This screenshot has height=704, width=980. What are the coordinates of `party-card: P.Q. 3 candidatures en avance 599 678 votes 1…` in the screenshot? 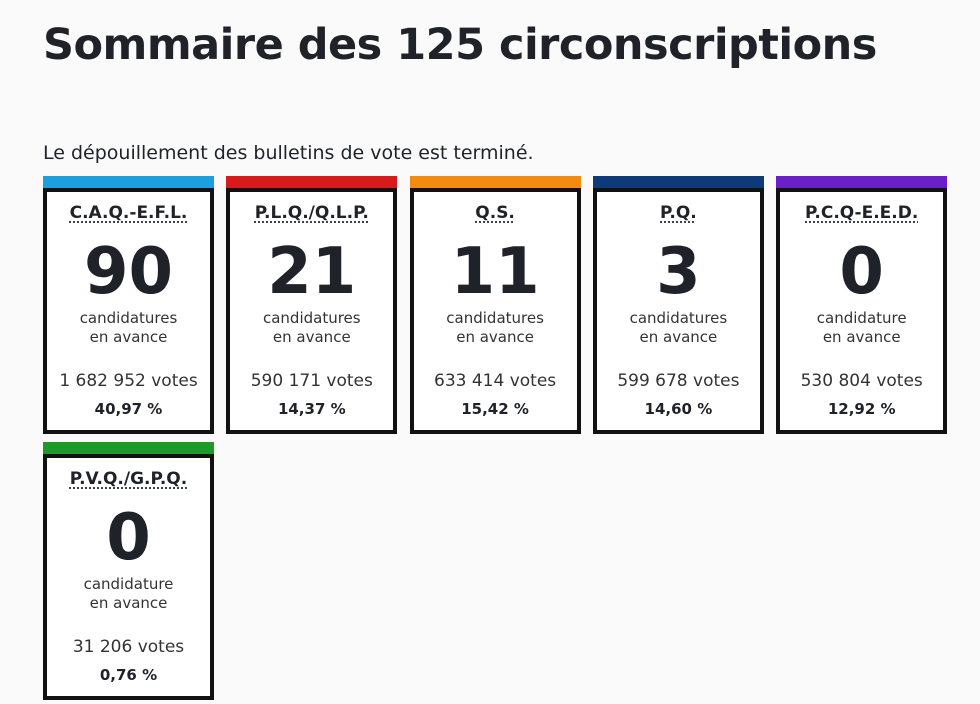 It's located at (678, 305).